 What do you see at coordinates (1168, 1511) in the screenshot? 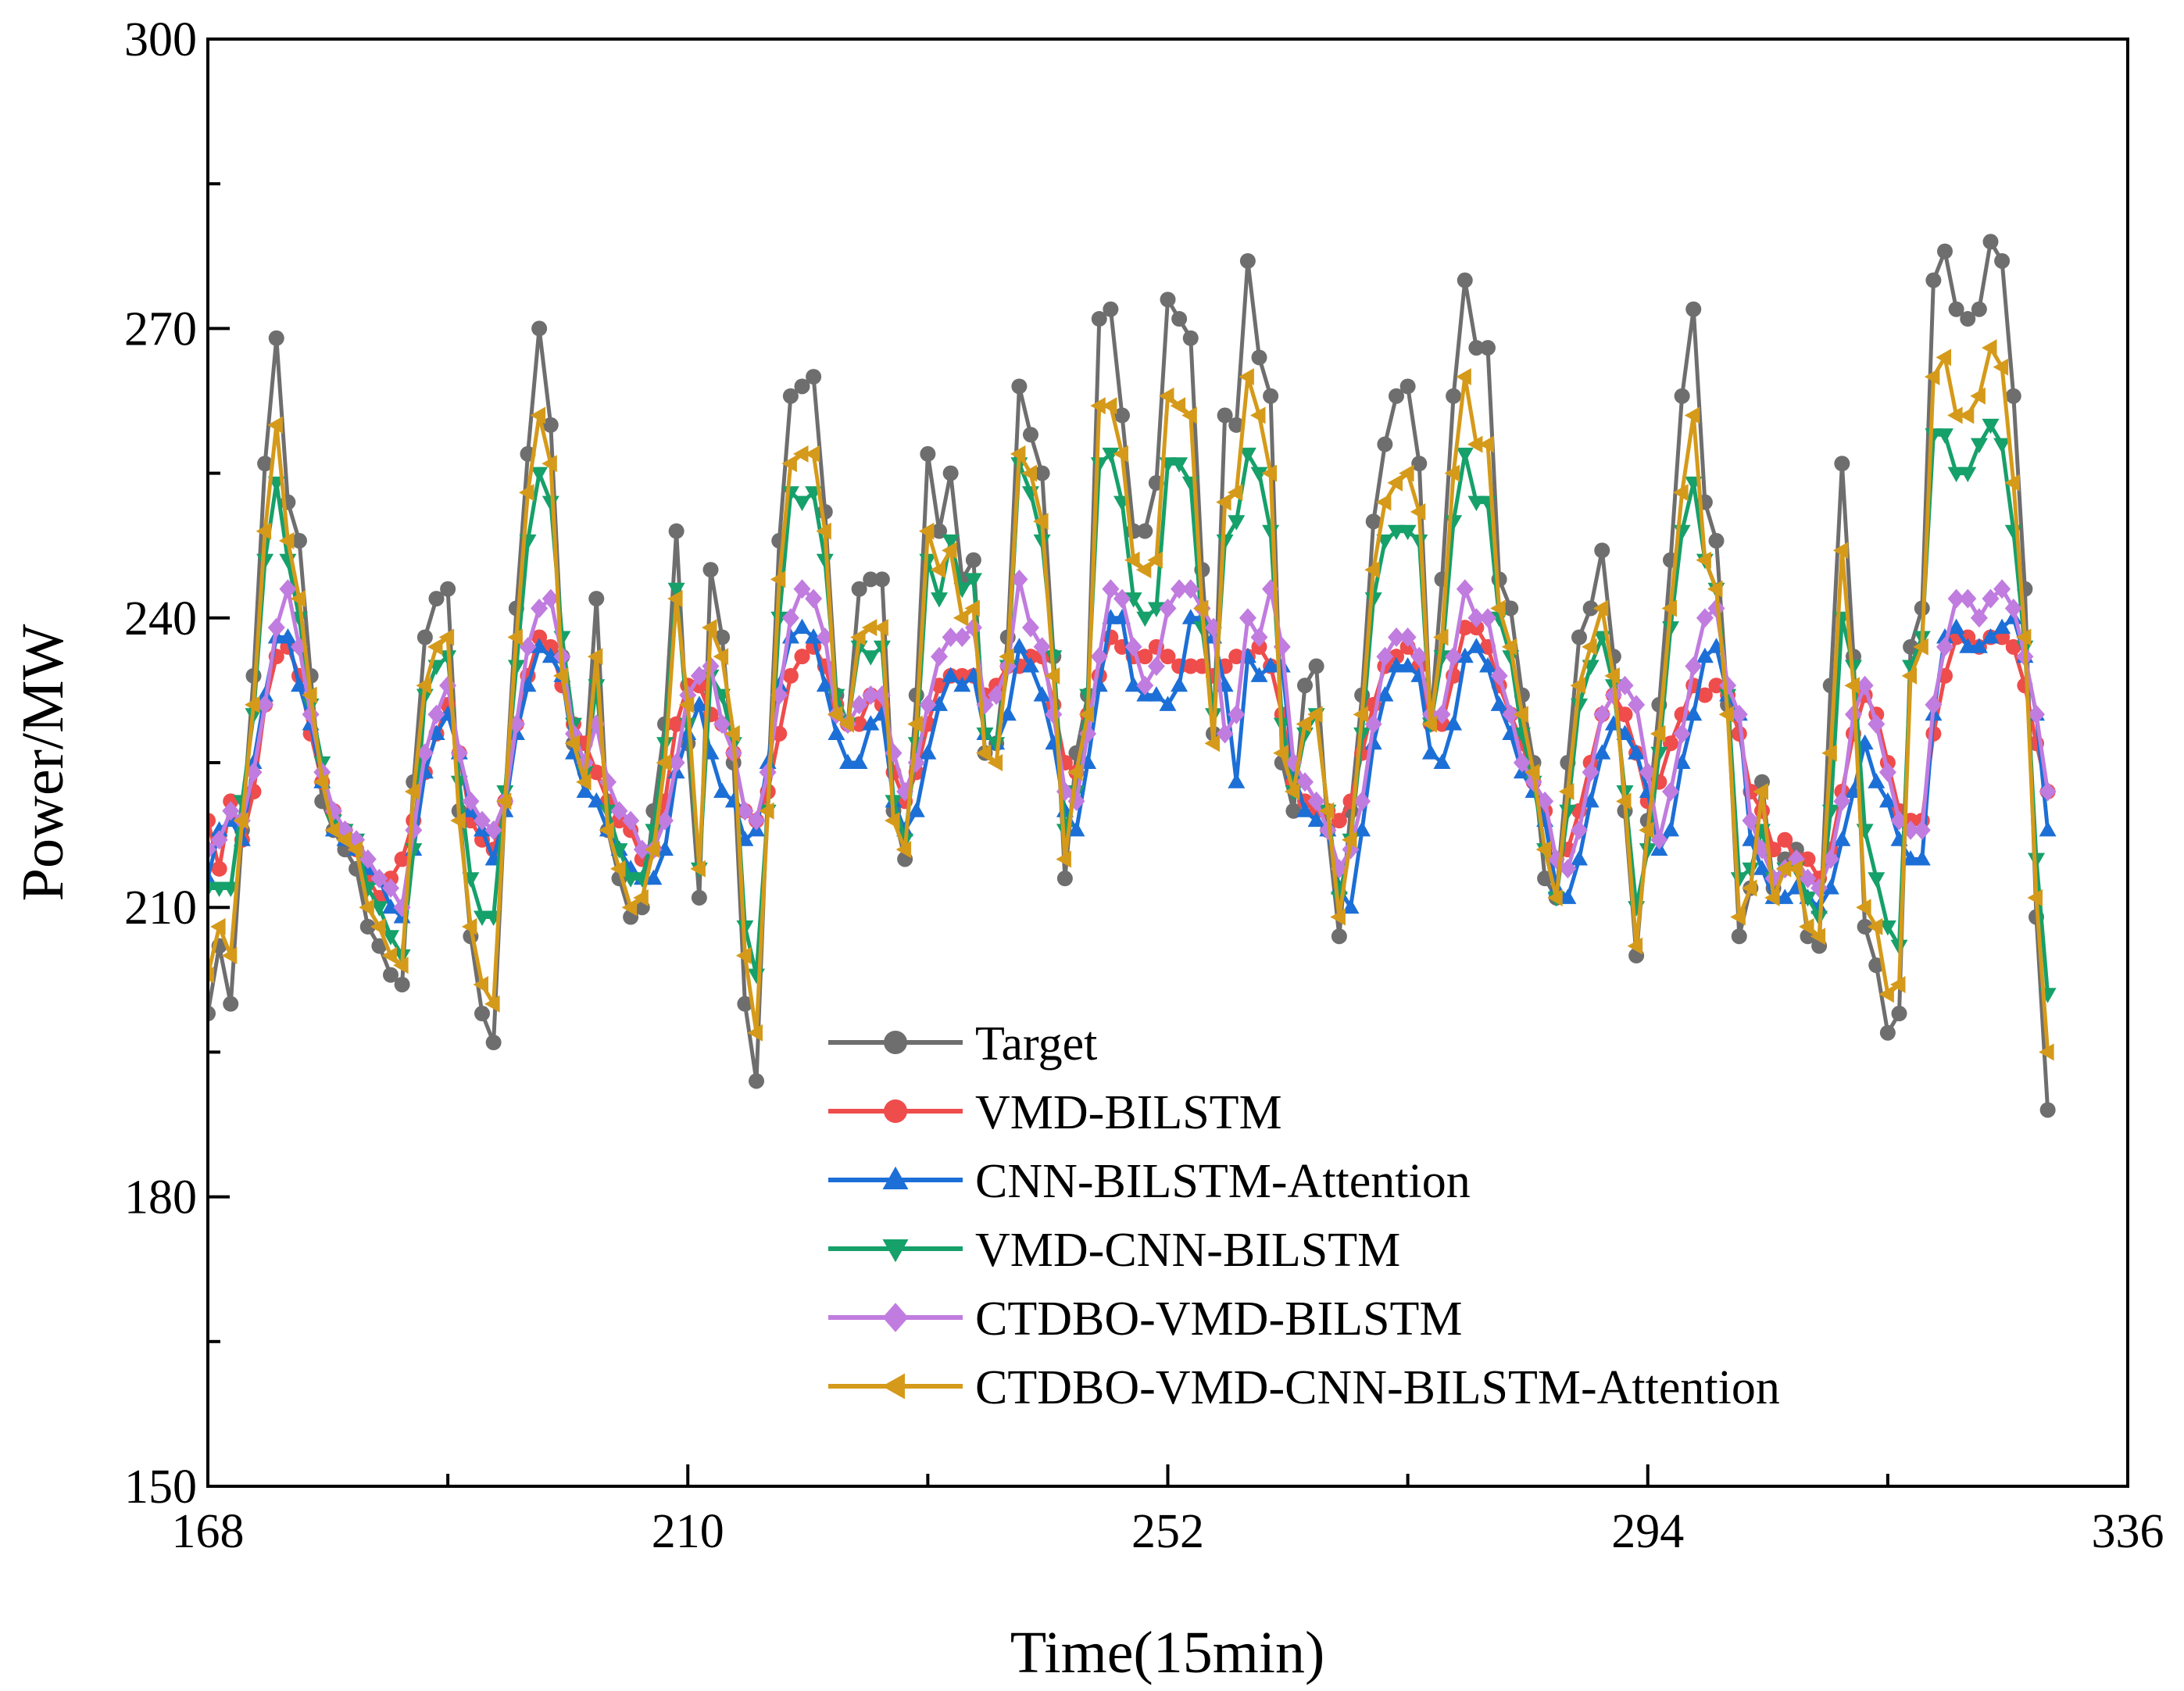
I see `x-axis: 168 210 252 294 336` at bounding box center [1168, 1511].